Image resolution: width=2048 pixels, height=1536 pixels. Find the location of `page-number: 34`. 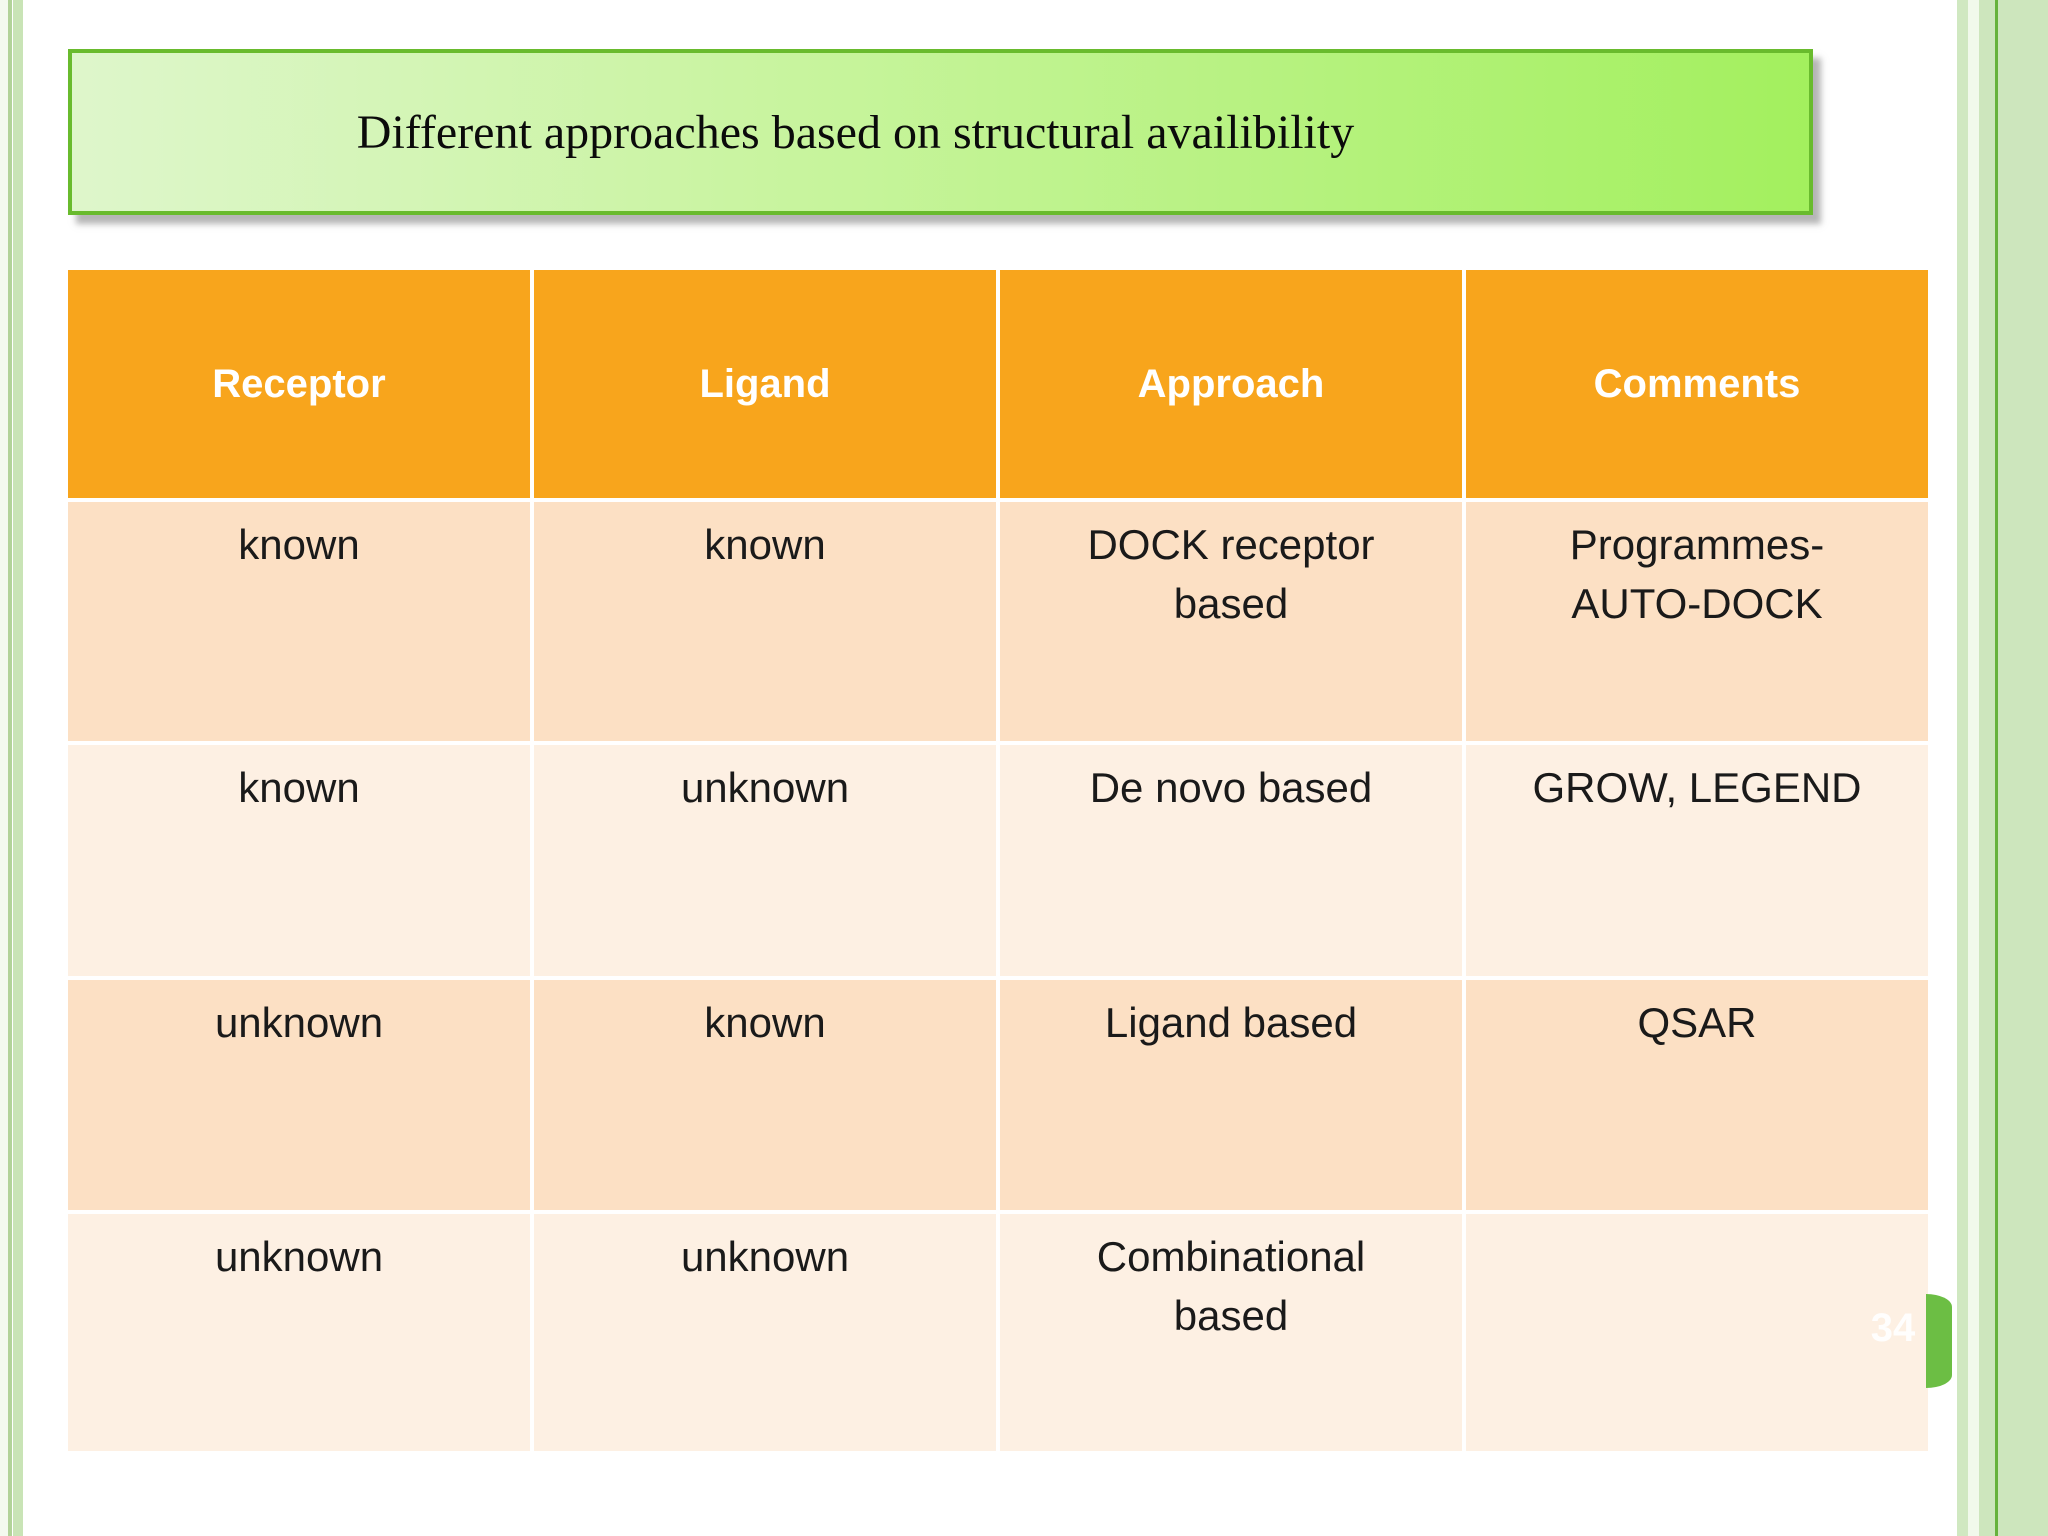

page-number: 34 is located at coordinates (1893, 1328).